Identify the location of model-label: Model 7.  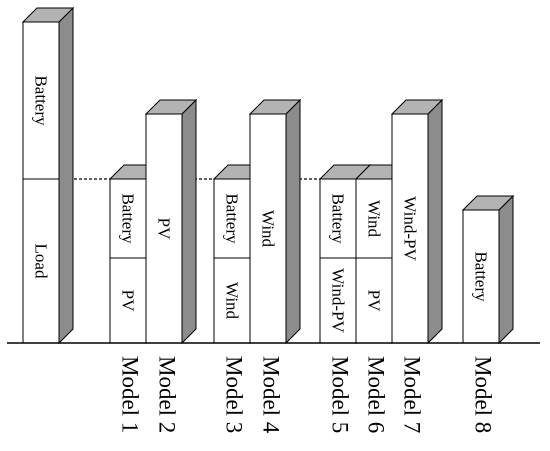
(412, 394).